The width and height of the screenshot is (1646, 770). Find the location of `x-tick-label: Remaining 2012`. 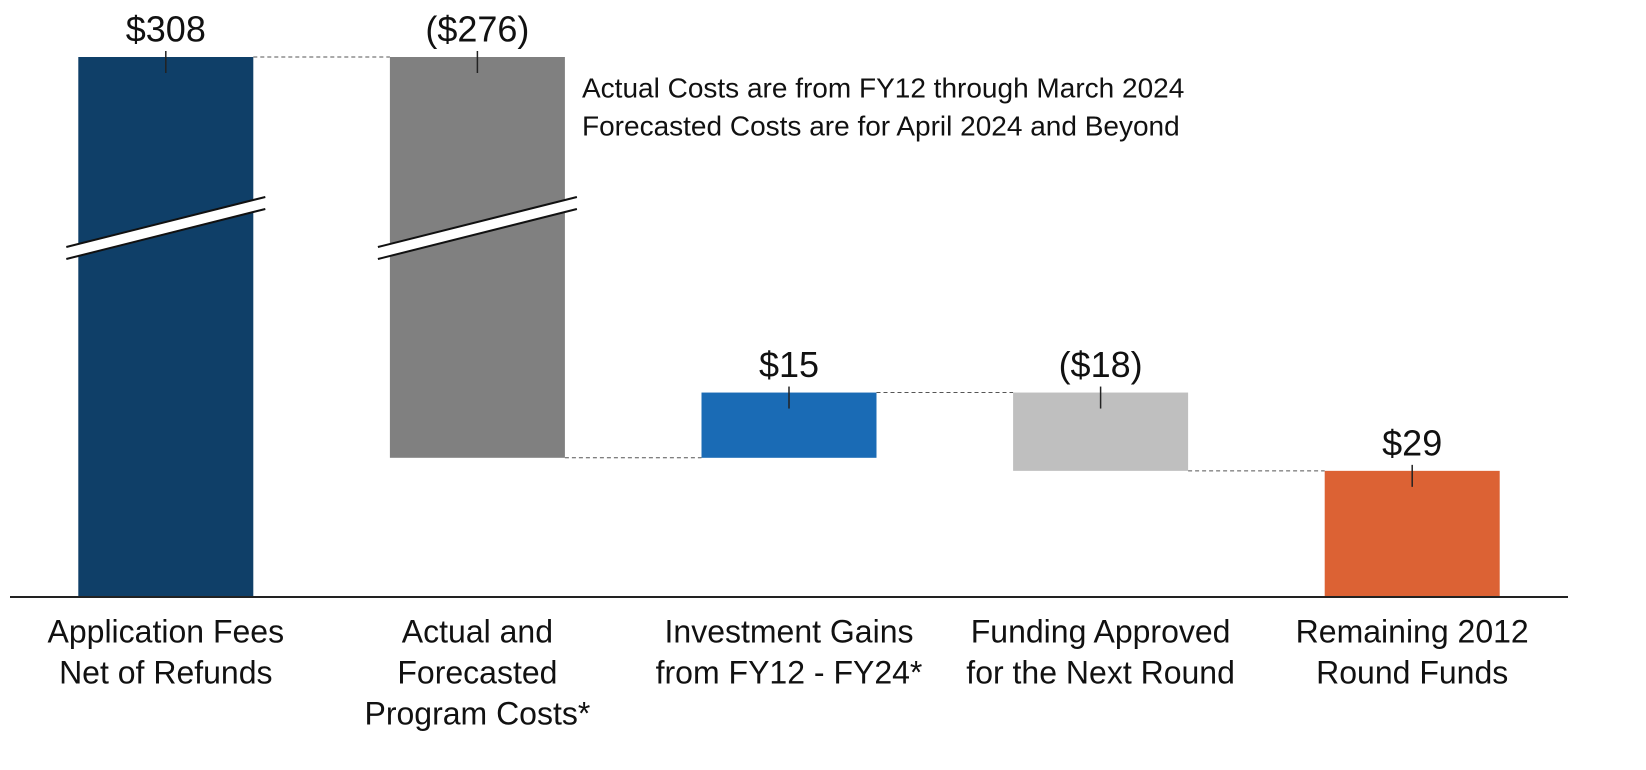

x-tick-label: Remaining 2012 is located at coordinates (1412, 631).